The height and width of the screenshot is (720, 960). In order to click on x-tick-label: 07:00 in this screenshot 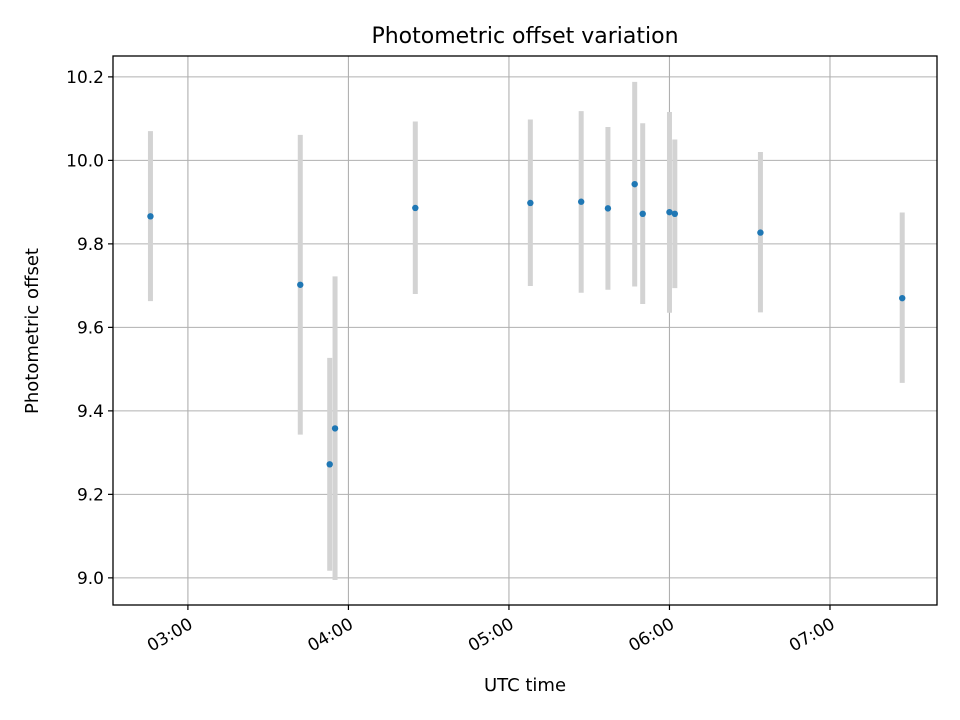, I will do `click(812, 635)`.